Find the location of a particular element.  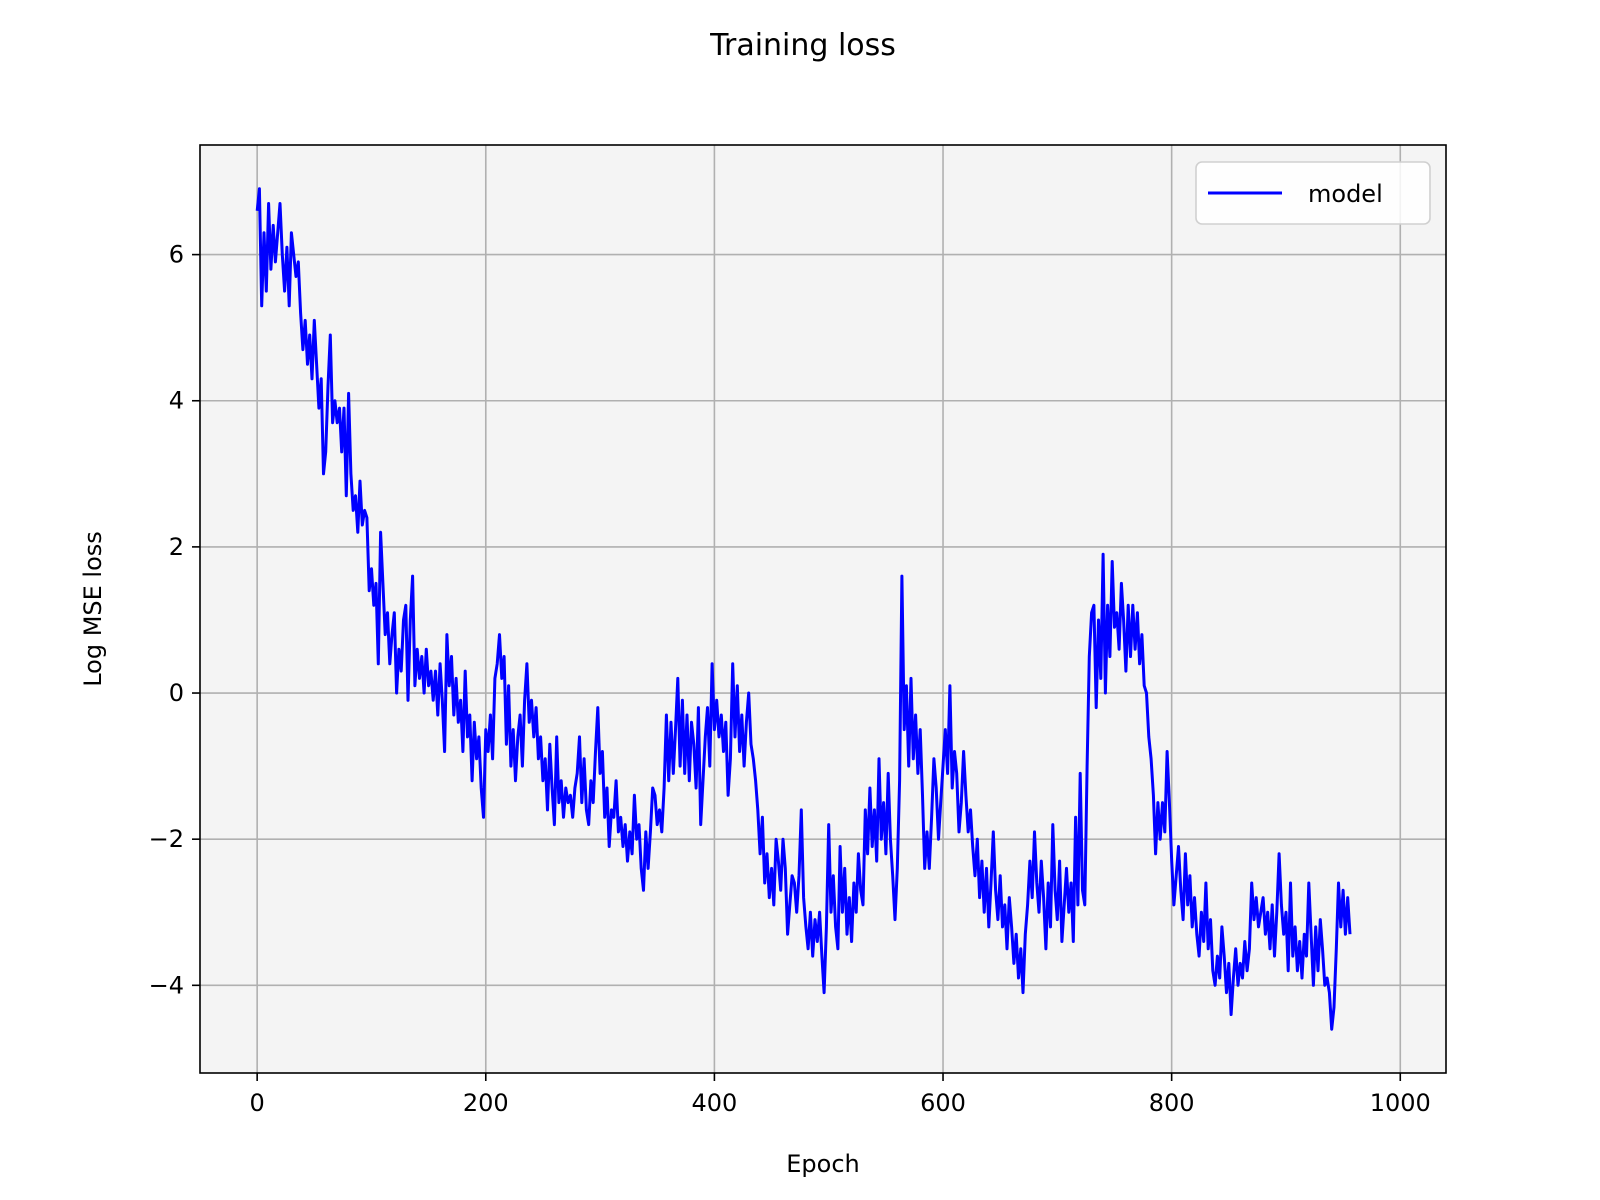

chart-title: Training loss is located at coordinates (802, 45).